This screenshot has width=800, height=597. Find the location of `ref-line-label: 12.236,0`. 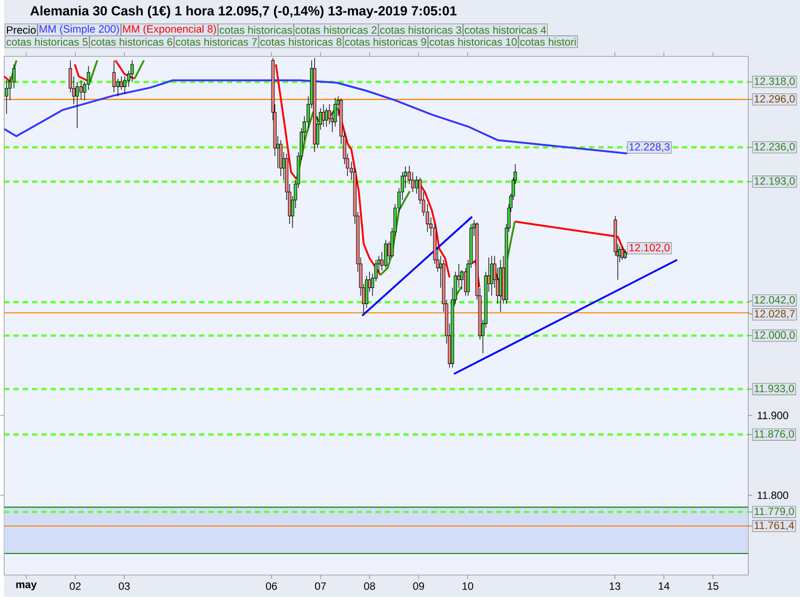

ref-line-label: 12.236,0 is located at coordinates (774, 147).